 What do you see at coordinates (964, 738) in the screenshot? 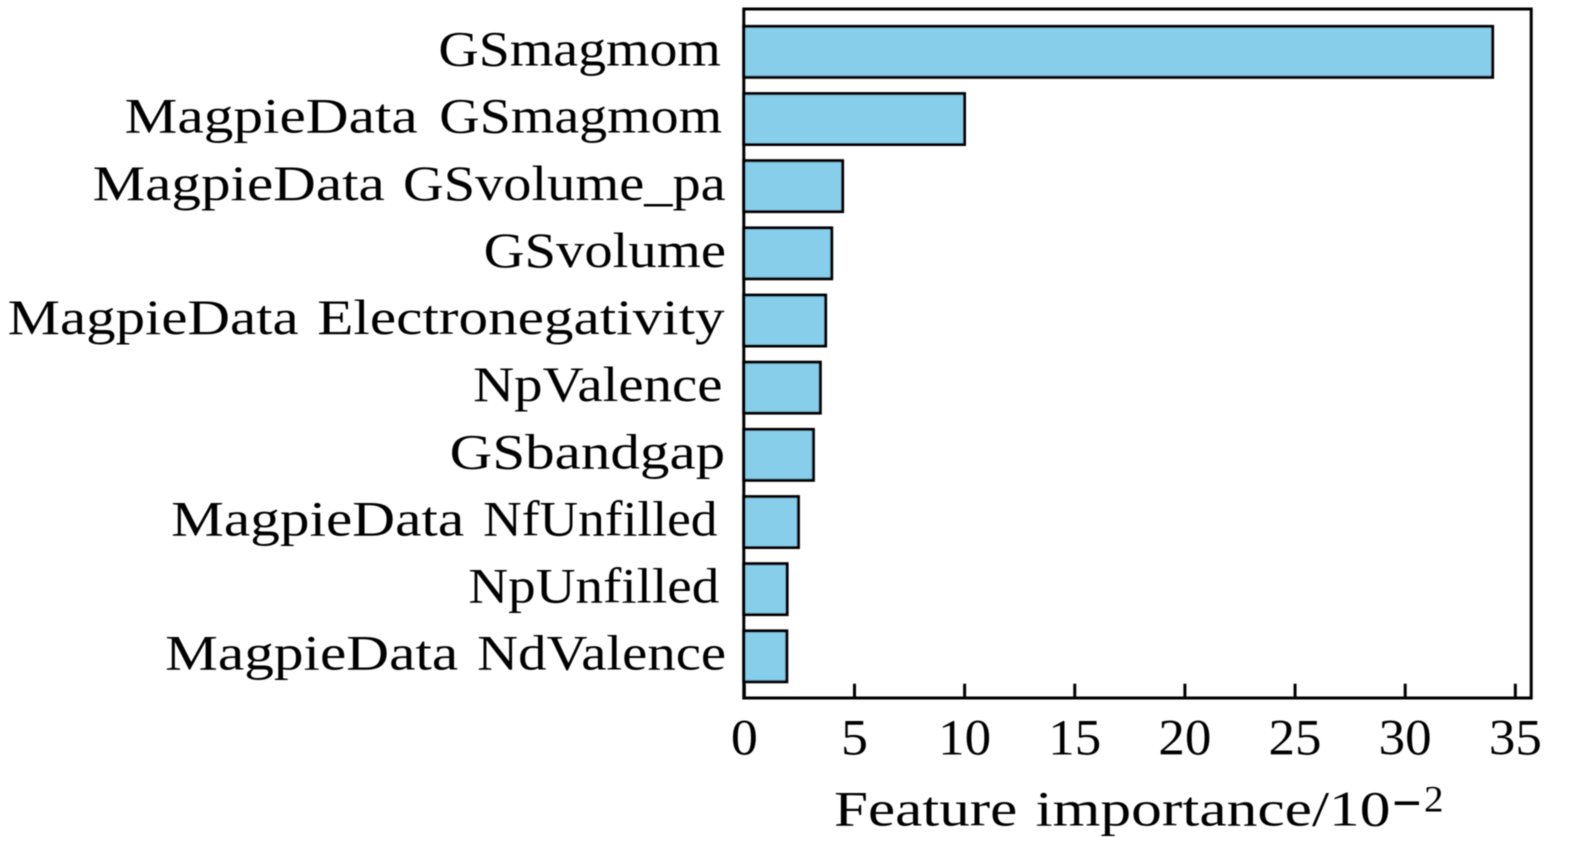
I see `svg-text: 10` at bounding box center [964, 738].